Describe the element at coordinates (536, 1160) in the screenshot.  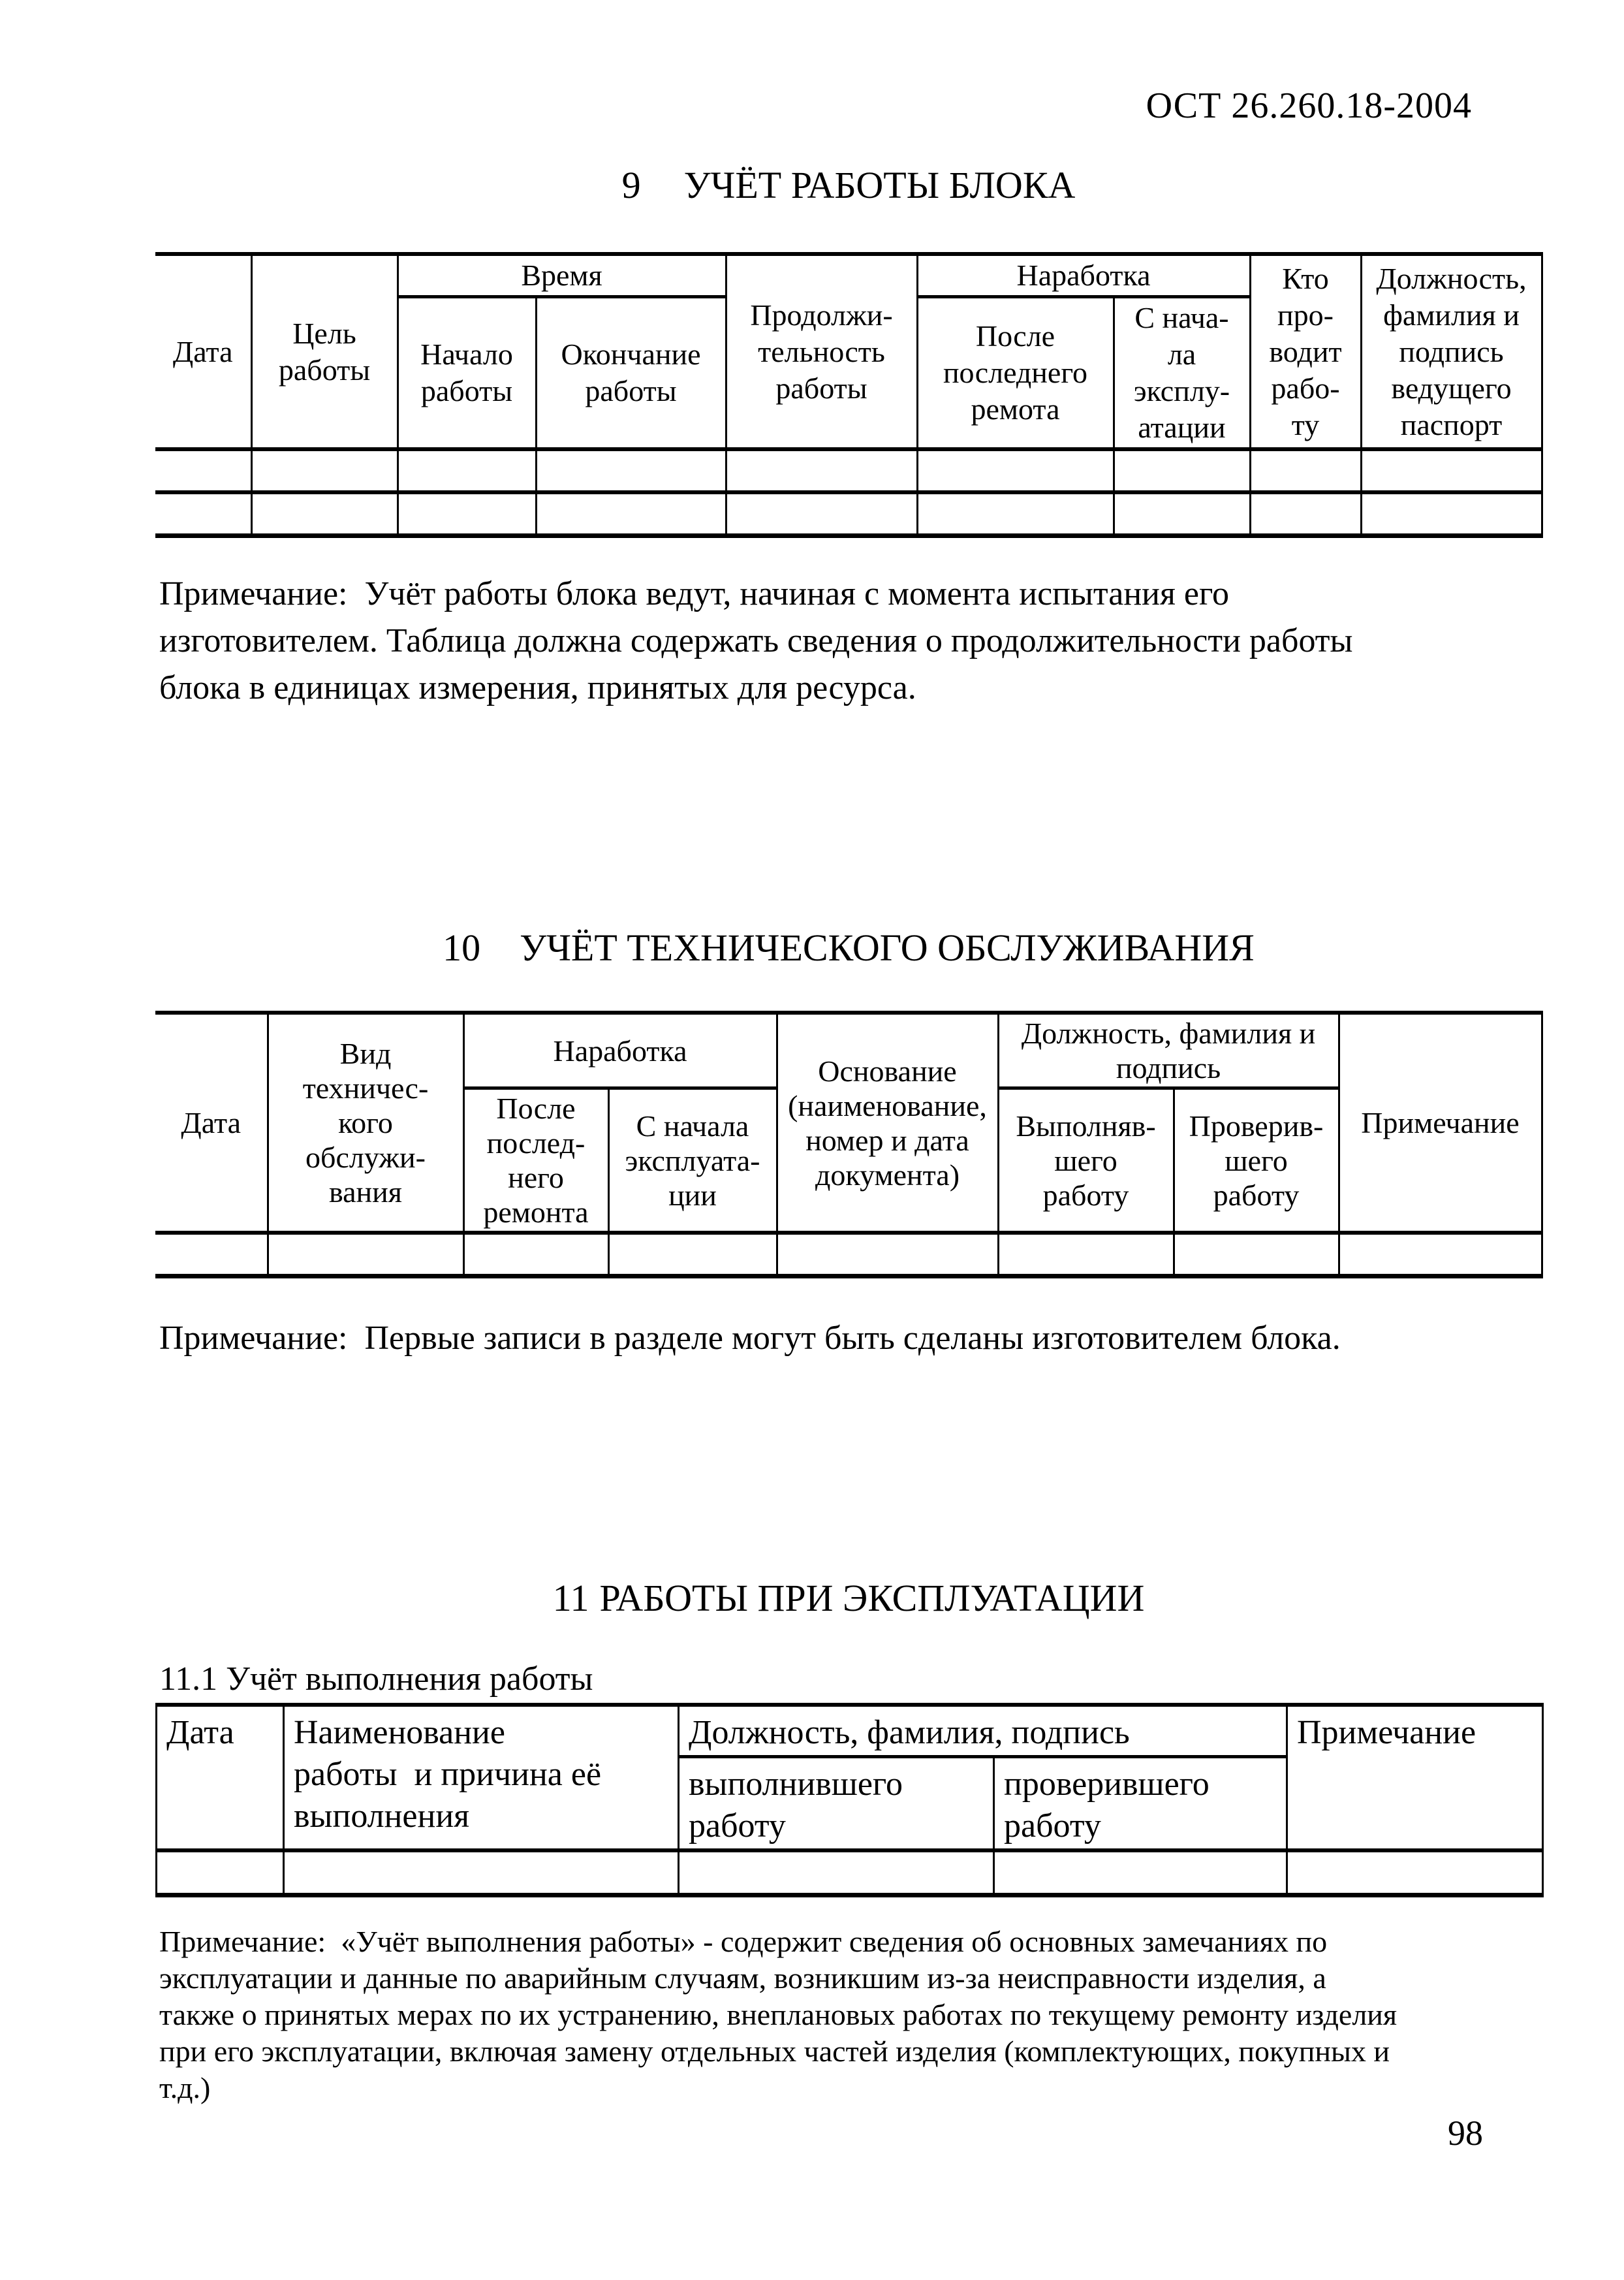
I see `col-header-after-repair: После послед- него ремонта` at that location.